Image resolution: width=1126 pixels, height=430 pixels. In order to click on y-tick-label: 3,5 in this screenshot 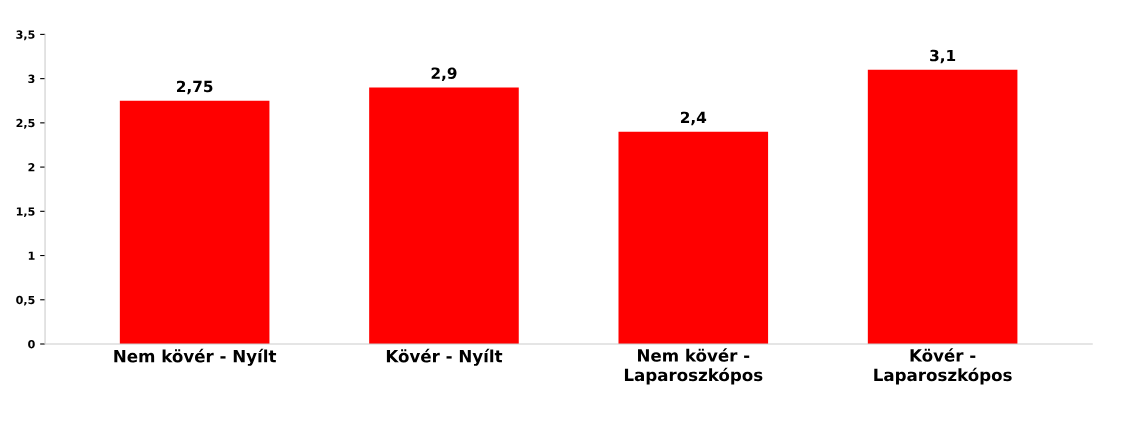, I will do `click(25, 35)`.